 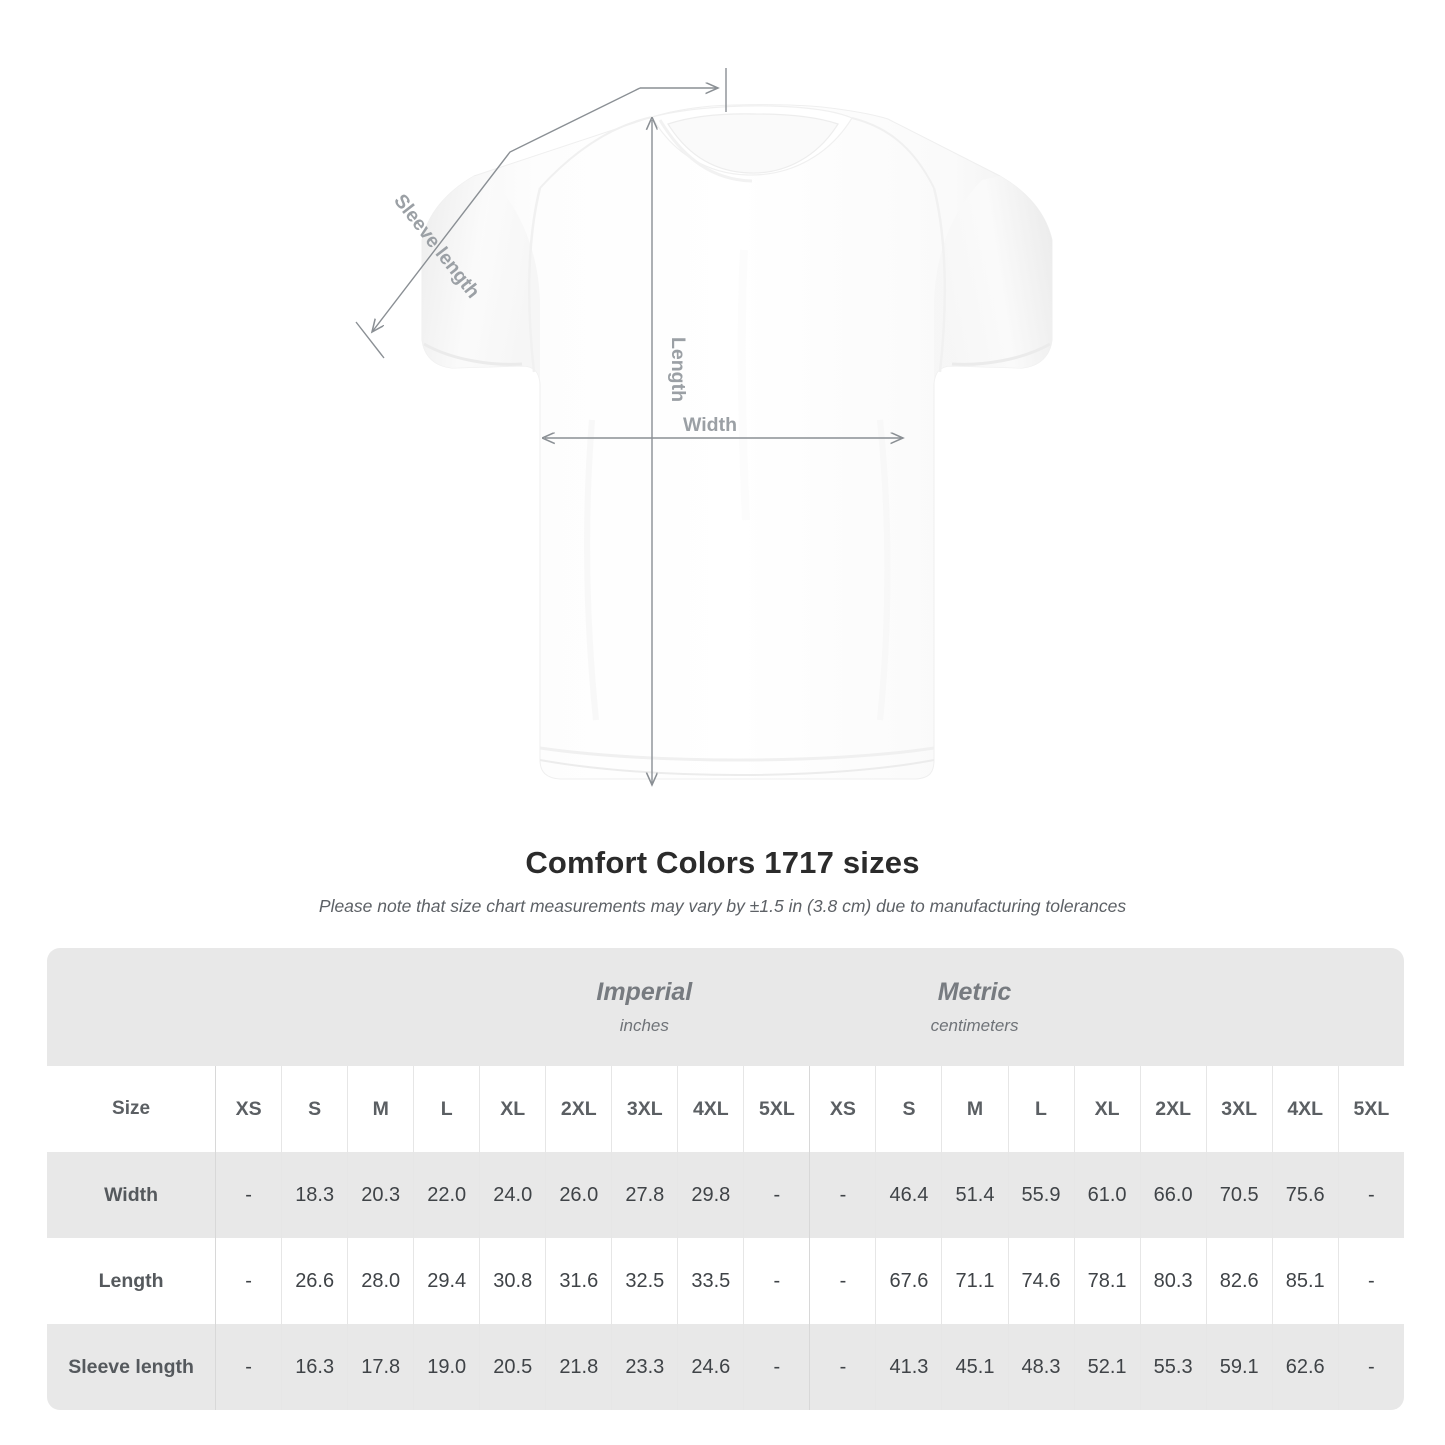 I want to click on cell-length-imperial-xs: -, so click(x=248, y=1281).